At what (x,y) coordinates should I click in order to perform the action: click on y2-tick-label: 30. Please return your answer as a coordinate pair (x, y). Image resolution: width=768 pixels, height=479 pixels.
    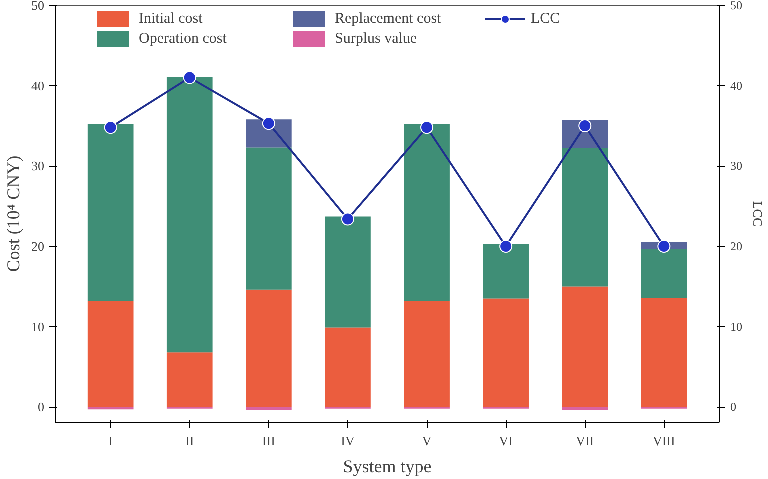
    Looking at the image, I should click on (736, 166).